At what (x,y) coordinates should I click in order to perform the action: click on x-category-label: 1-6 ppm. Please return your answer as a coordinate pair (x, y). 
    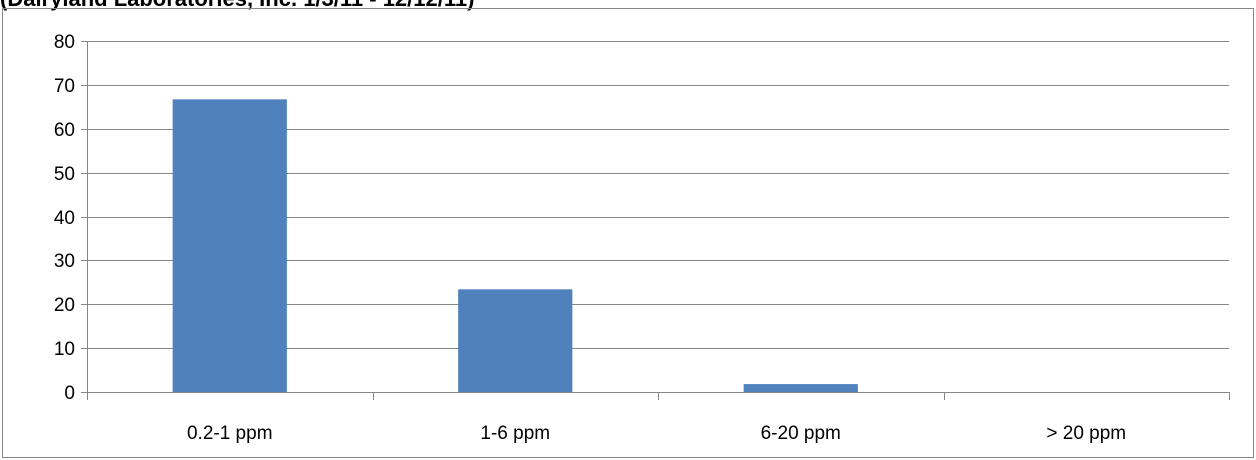
    Looking at the image, I should click on (515, 433).